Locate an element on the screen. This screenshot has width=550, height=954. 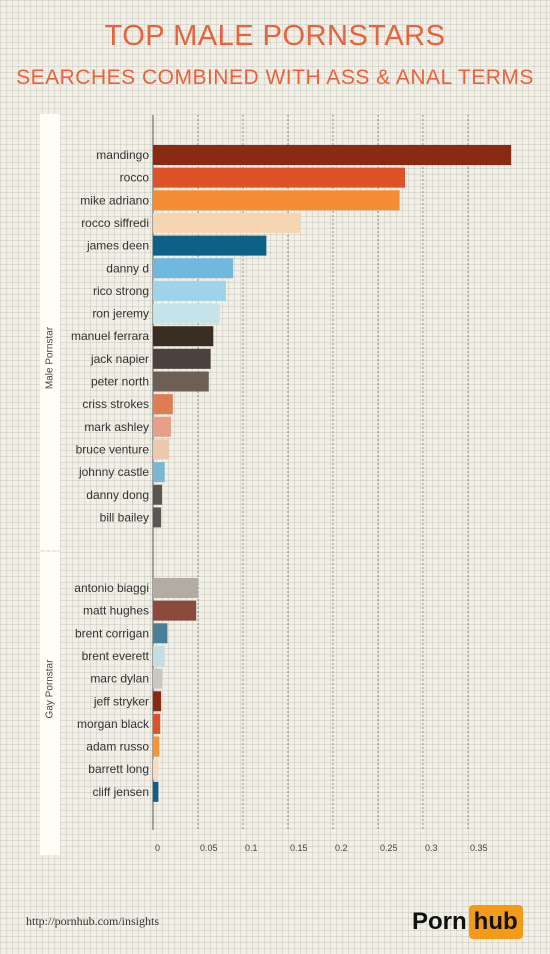
x-tick-label: 0 is located at coordinates (157, 848).